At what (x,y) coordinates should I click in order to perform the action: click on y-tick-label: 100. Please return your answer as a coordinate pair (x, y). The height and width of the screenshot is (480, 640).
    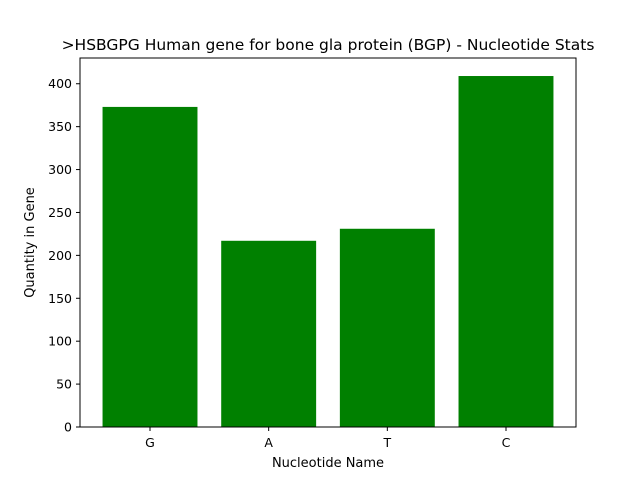
    Looking at the image, I should click on (60, 341).